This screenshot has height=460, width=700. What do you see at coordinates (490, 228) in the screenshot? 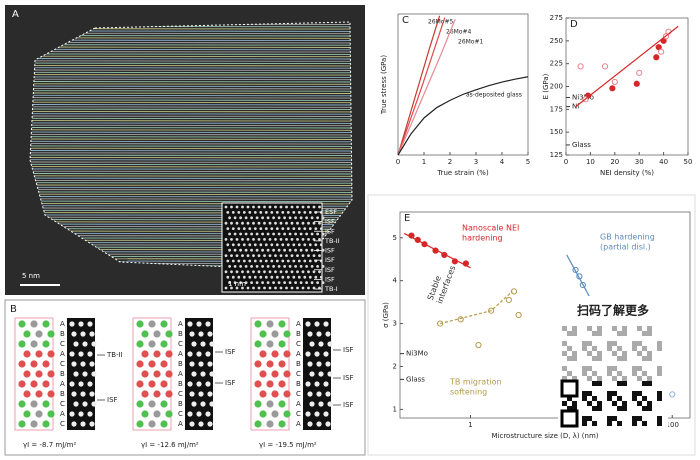
I see `annotation: Nanoscale NEI` at bounding box center [490, 228].